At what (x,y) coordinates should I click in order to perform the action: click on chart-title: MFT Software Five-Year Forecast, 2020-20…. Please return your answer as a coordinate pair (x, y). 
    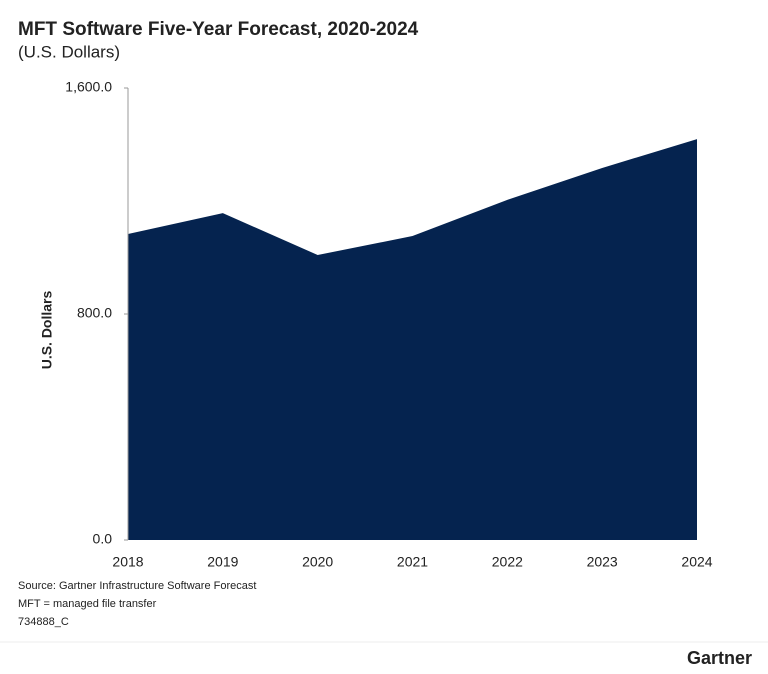
    Looking at the image, I should click on (218, 29).